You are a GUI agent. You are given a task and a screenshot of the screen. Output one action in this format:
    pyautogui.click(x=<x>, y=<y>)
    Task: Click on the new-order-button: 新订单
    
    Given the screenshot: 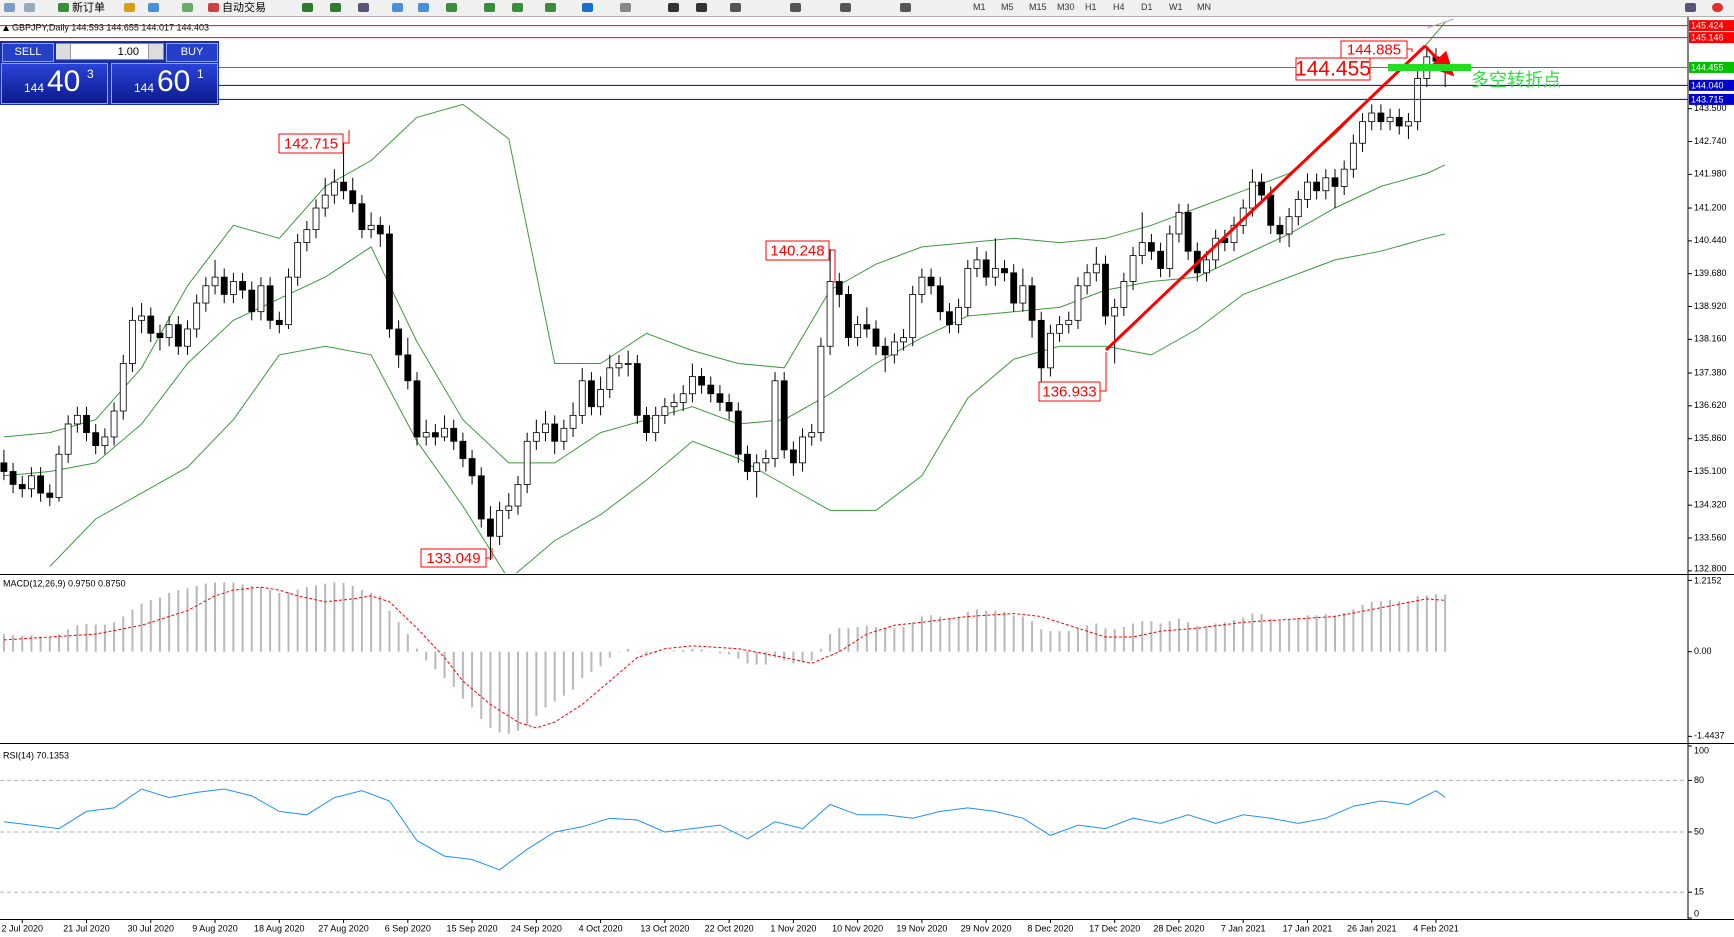 What is the action you would take?
    pyautogui.click(x=81, y=8)
    